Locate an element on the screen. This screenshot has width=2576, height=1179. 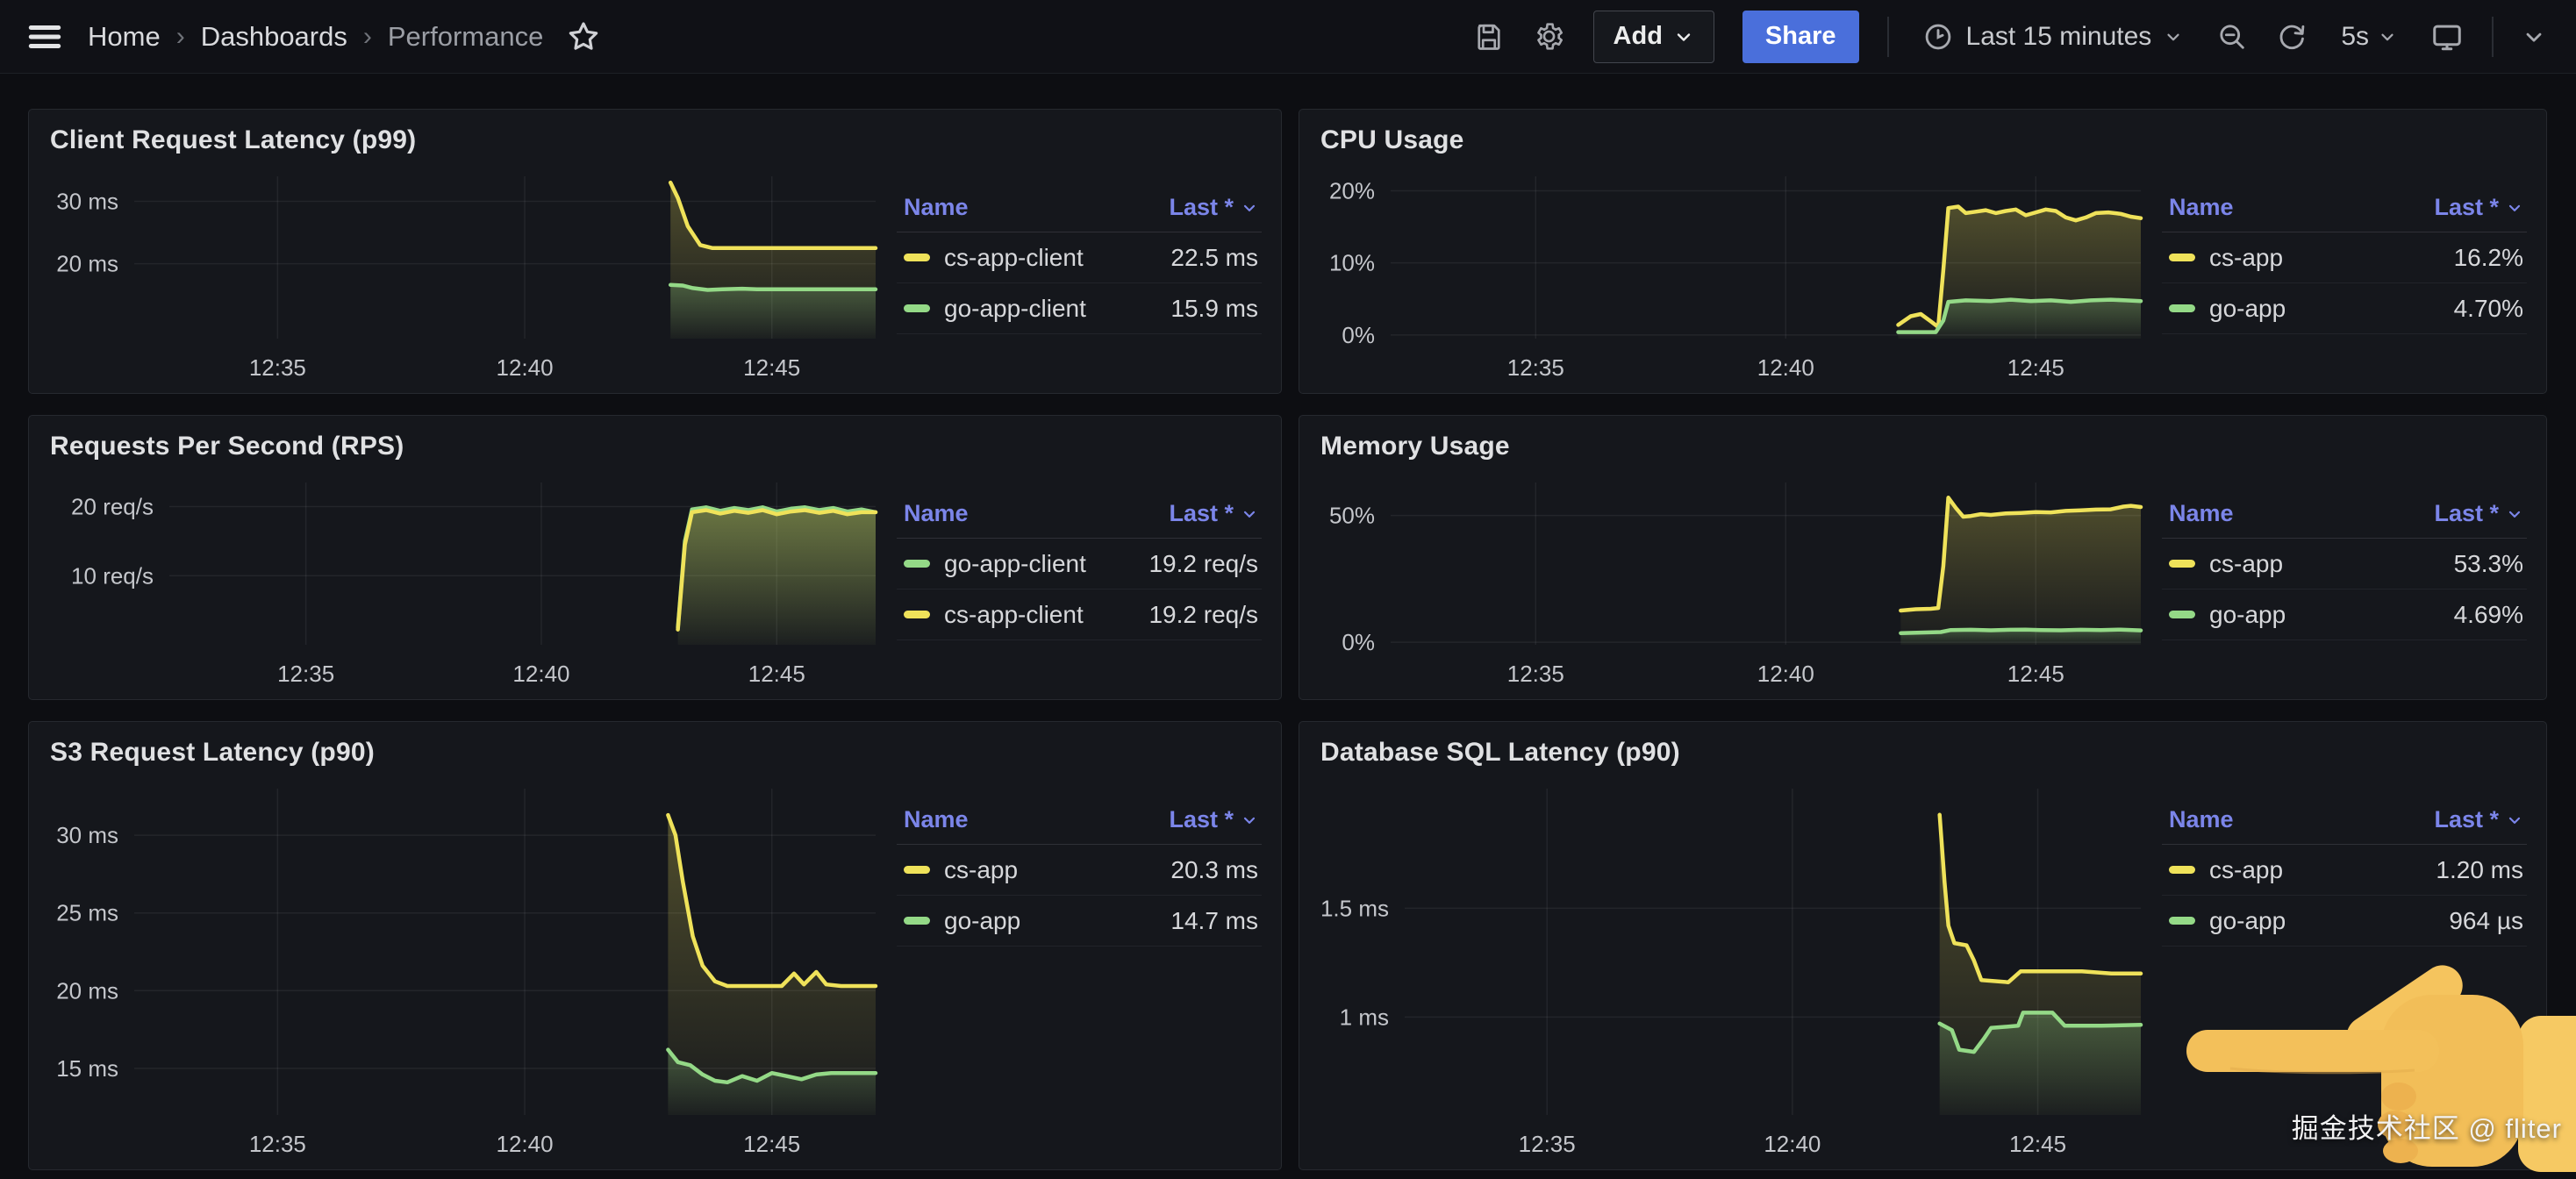
legend-row: go-app 4.70% is located at coordinates (2344, 308).